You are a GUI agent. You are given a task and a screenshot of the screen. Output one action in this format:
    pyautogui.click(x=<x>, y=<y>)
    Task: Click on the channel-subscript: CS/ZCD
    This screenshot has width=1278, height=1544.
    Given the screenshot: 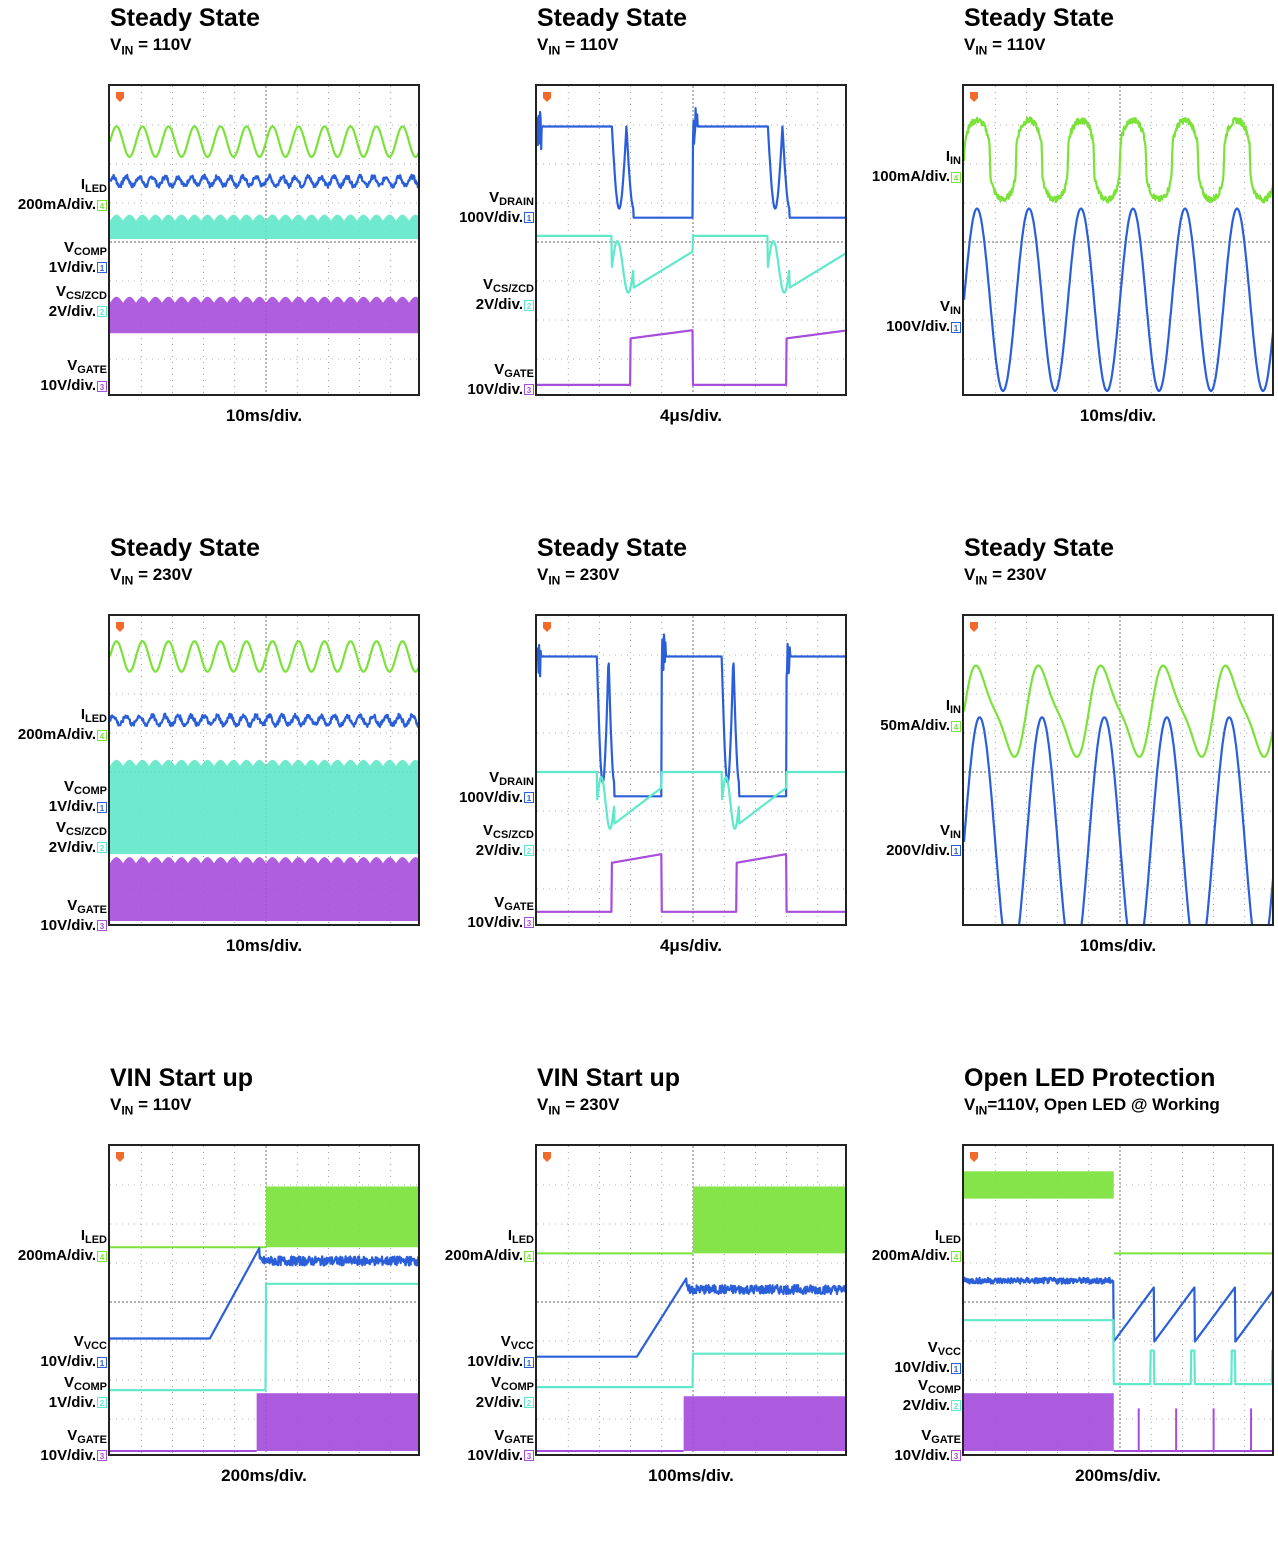 What is the action you would take?
    pyautogui.click(x=86, y=295)
    